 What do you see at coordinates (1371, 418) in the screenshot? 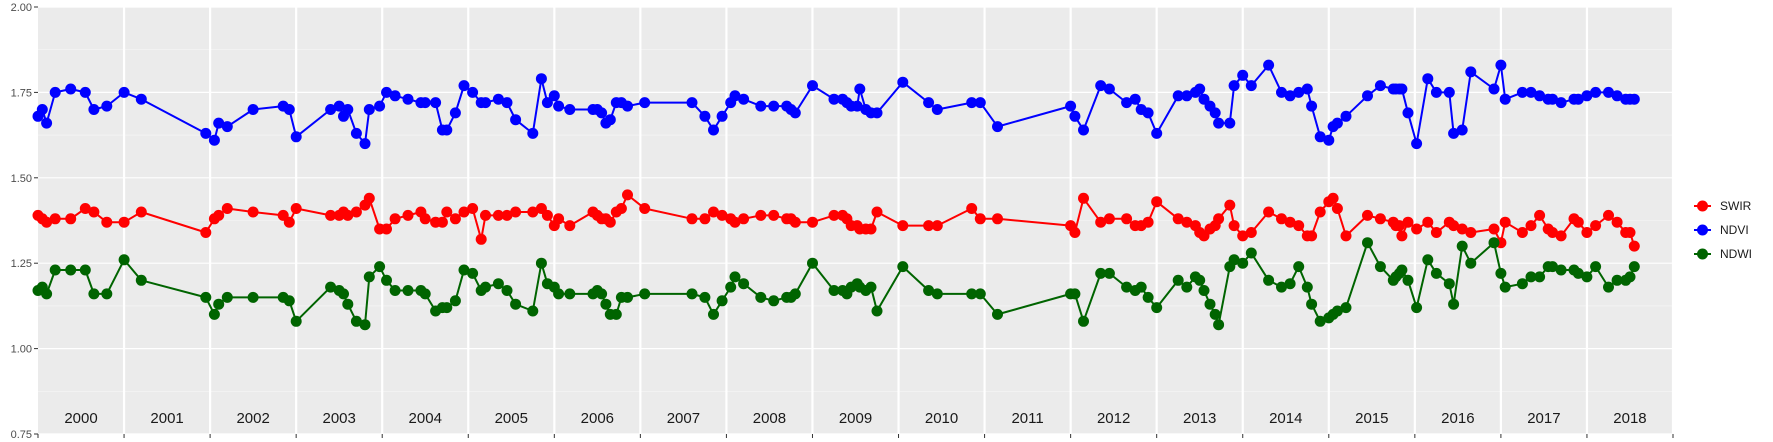
I see `year-label: 2015` at bounding box center [1371, 418].